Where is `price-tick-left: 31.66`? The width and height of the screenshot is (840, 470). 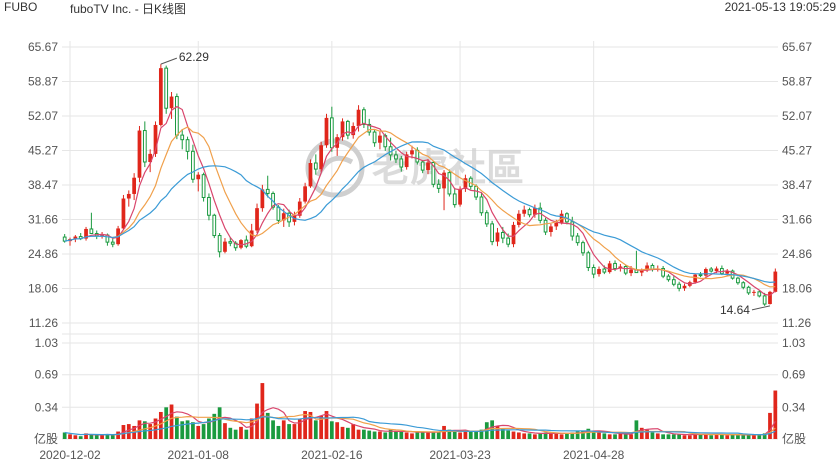
price-tick-left: 31.66 is located at coordinates (43, 220).